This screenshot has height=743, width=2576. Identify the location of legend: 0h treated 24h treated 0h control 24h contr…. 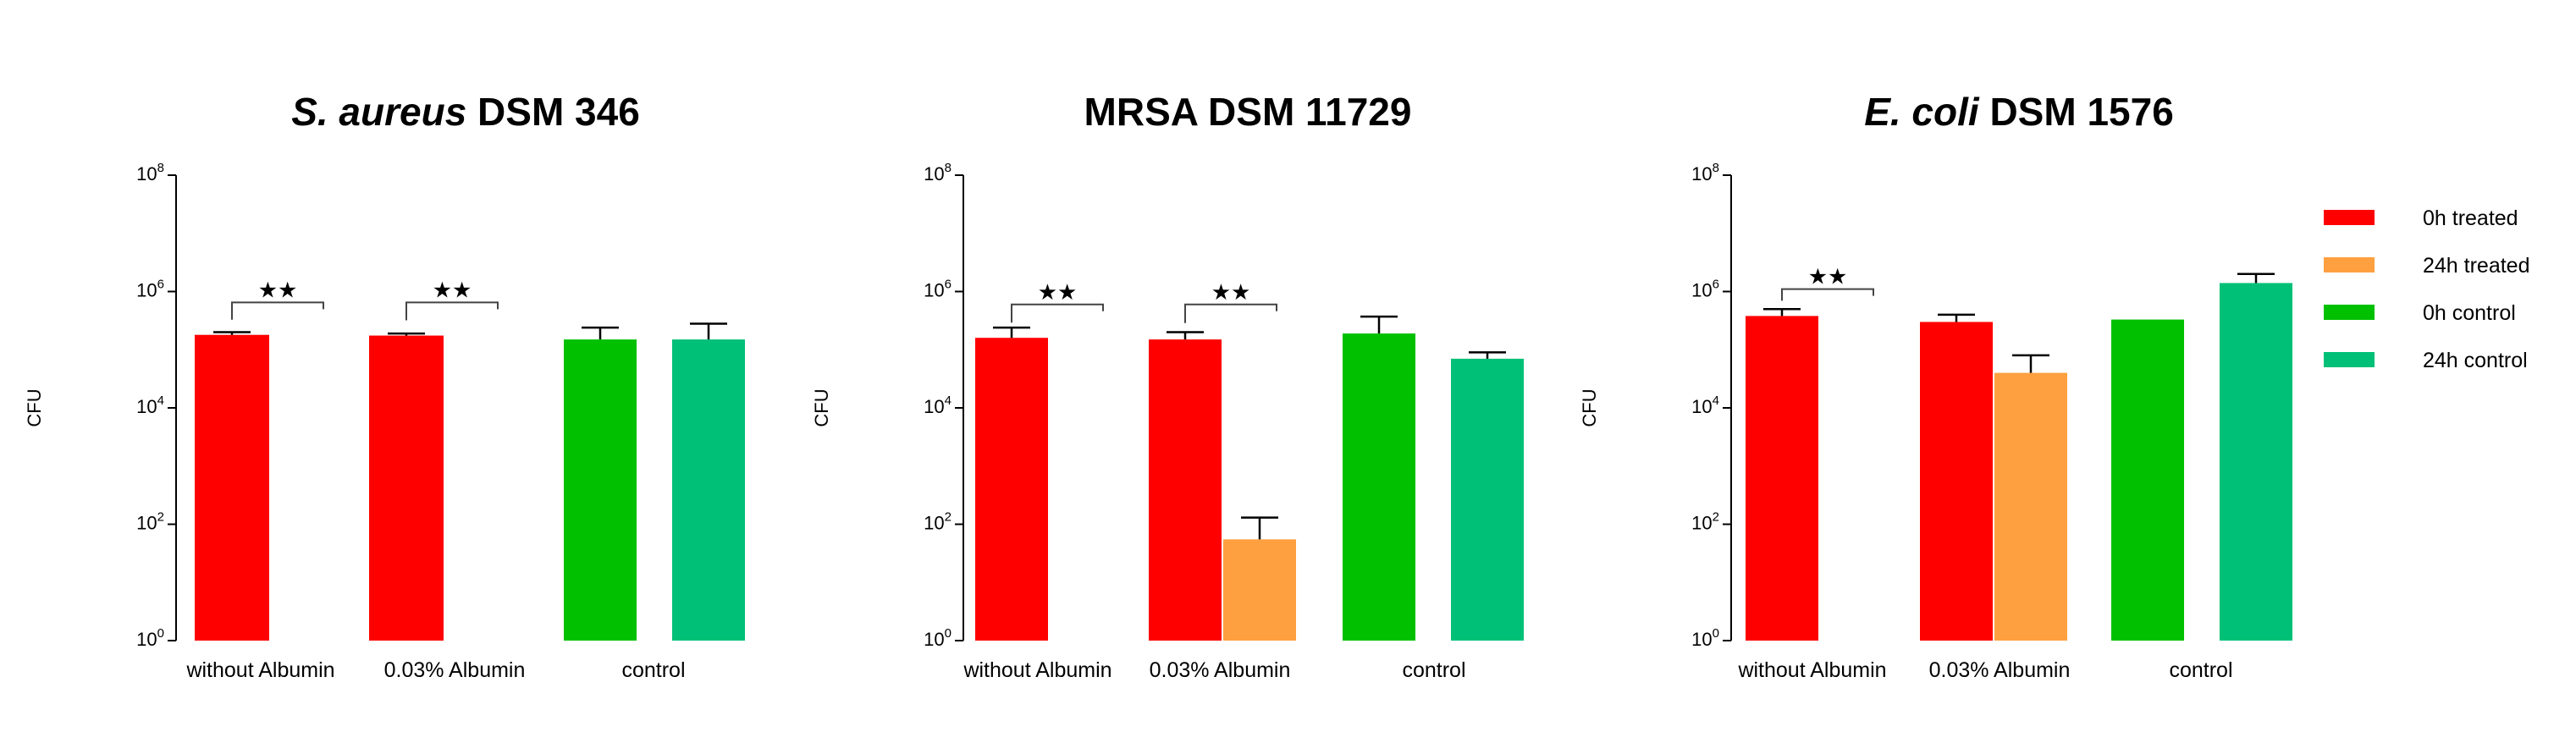
(2427, 289).